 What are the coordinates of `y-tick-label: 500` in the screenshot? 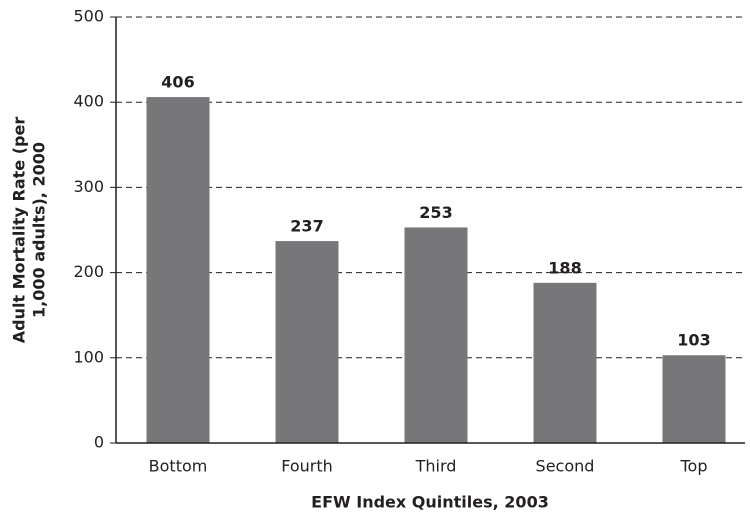 It's located at (88, 16).